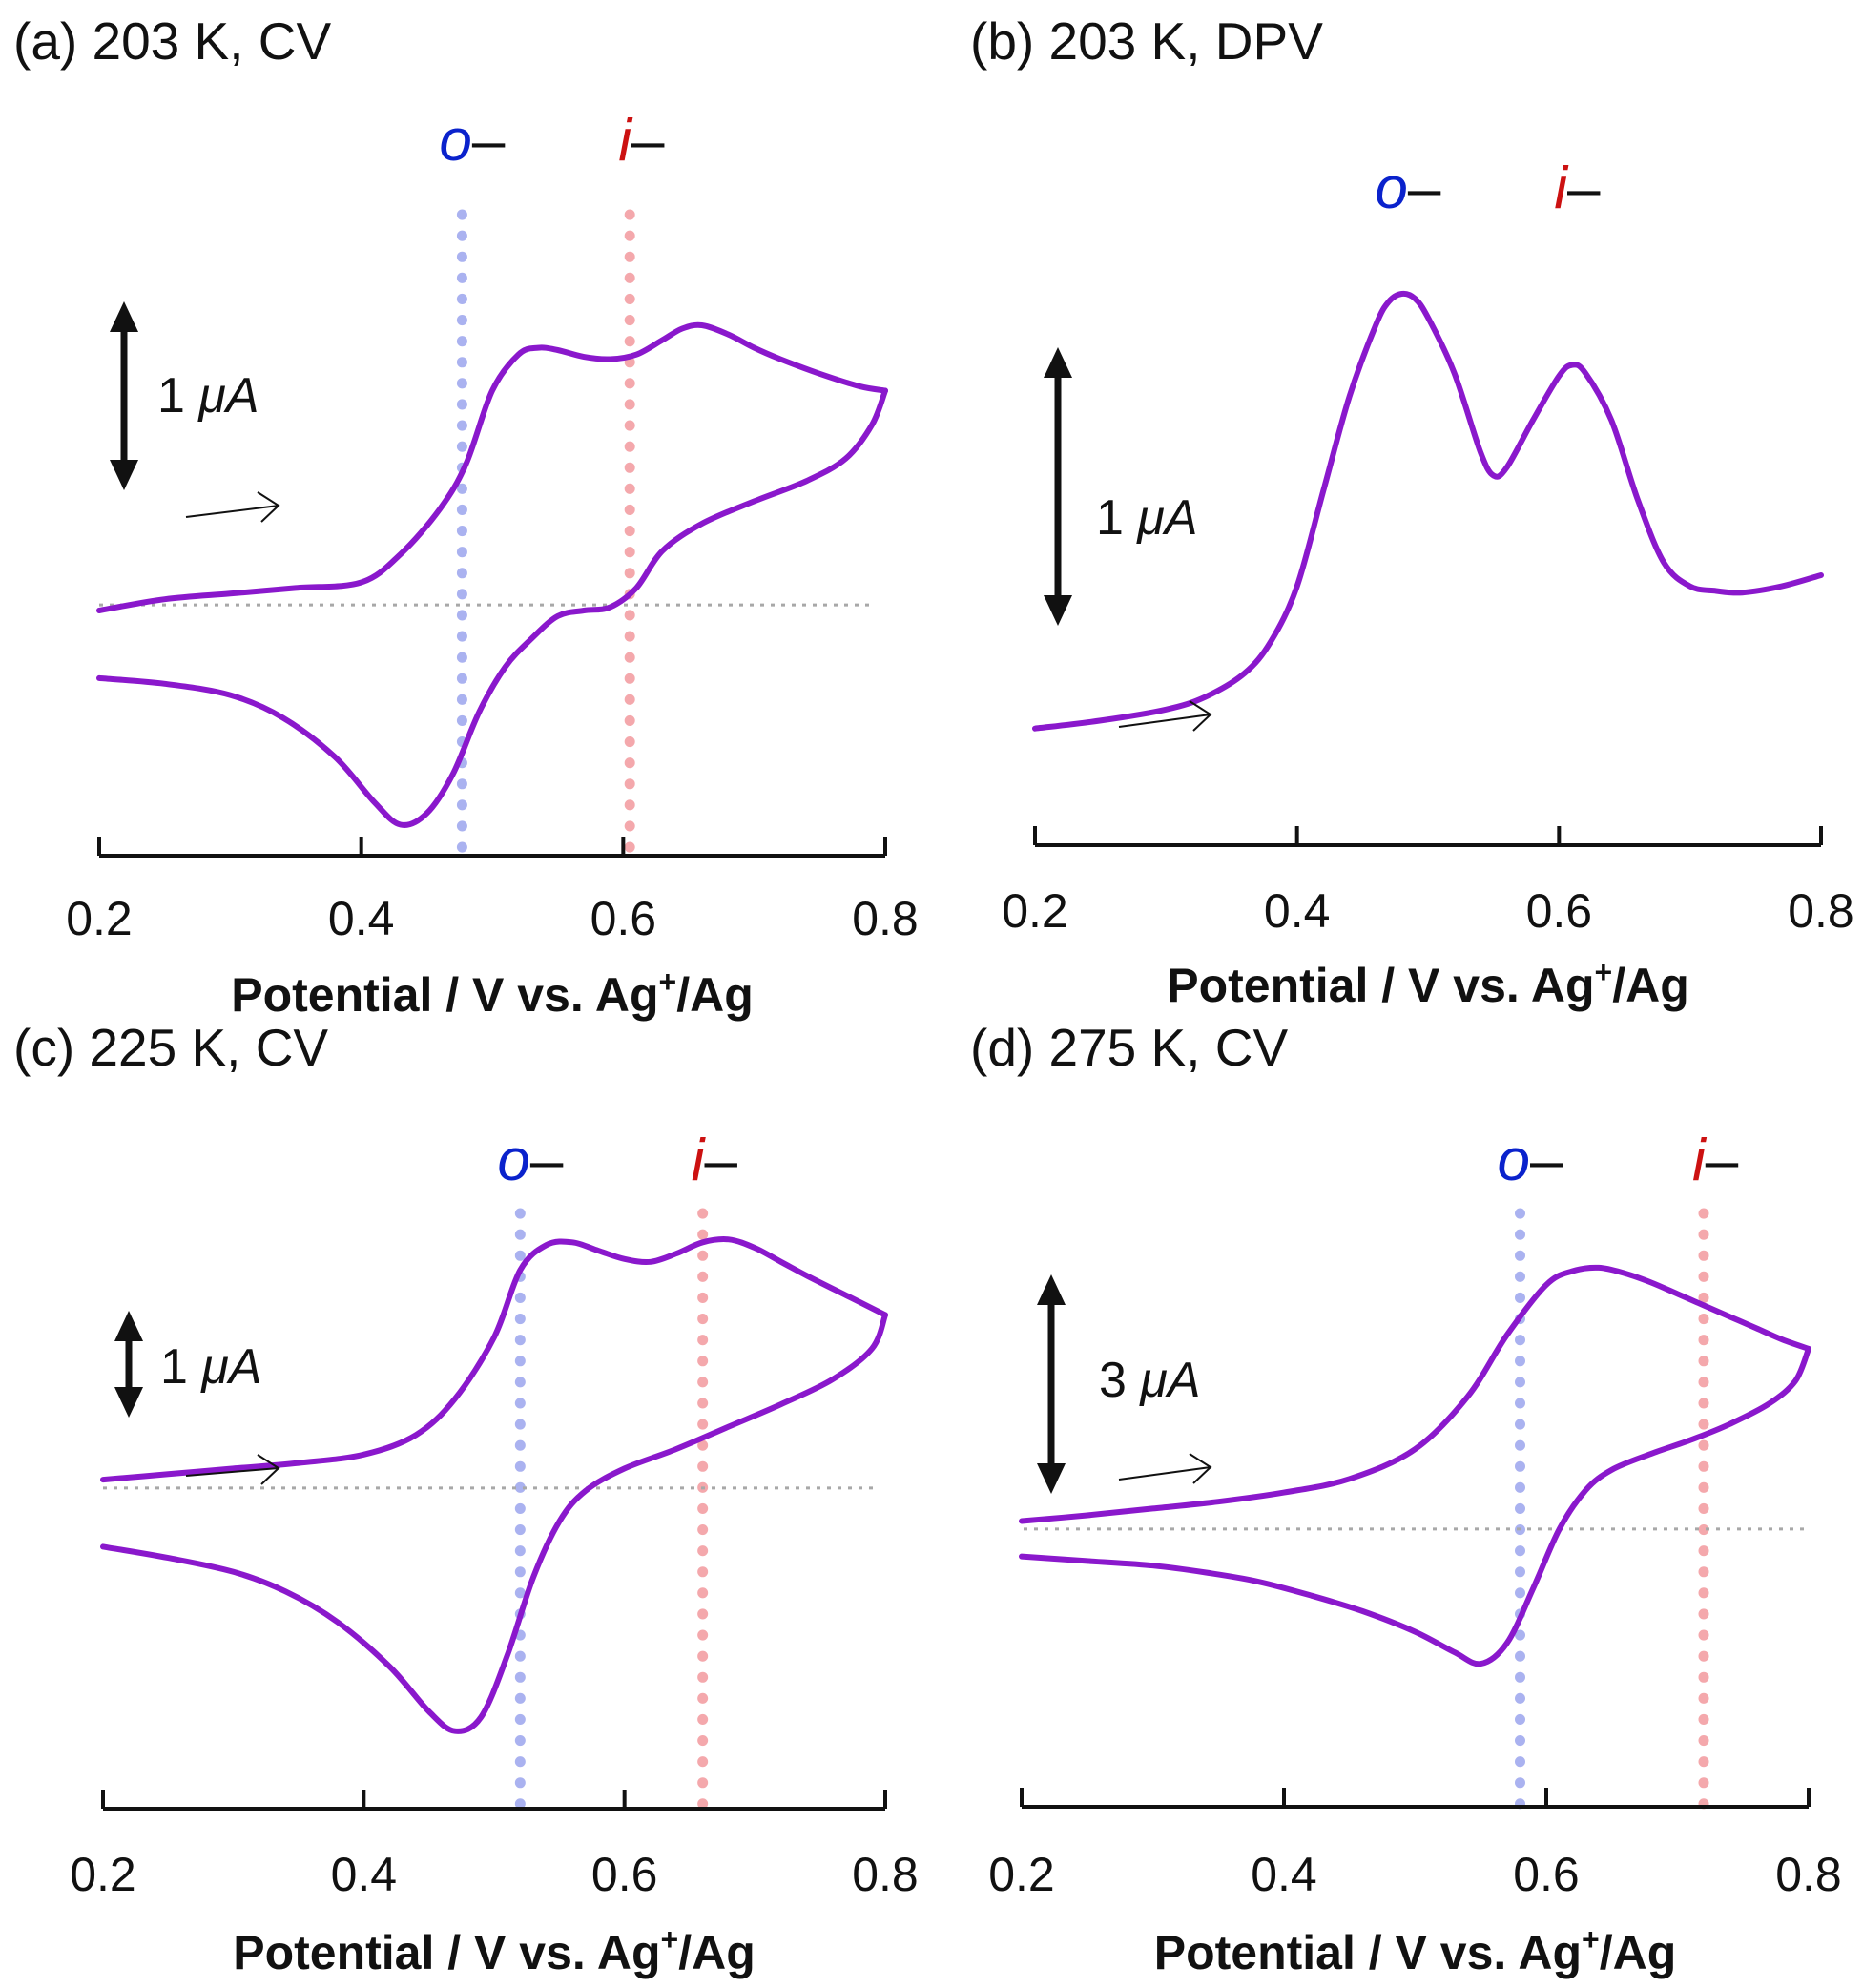  I want to click on series-line-DPV, so click(1428, 511).